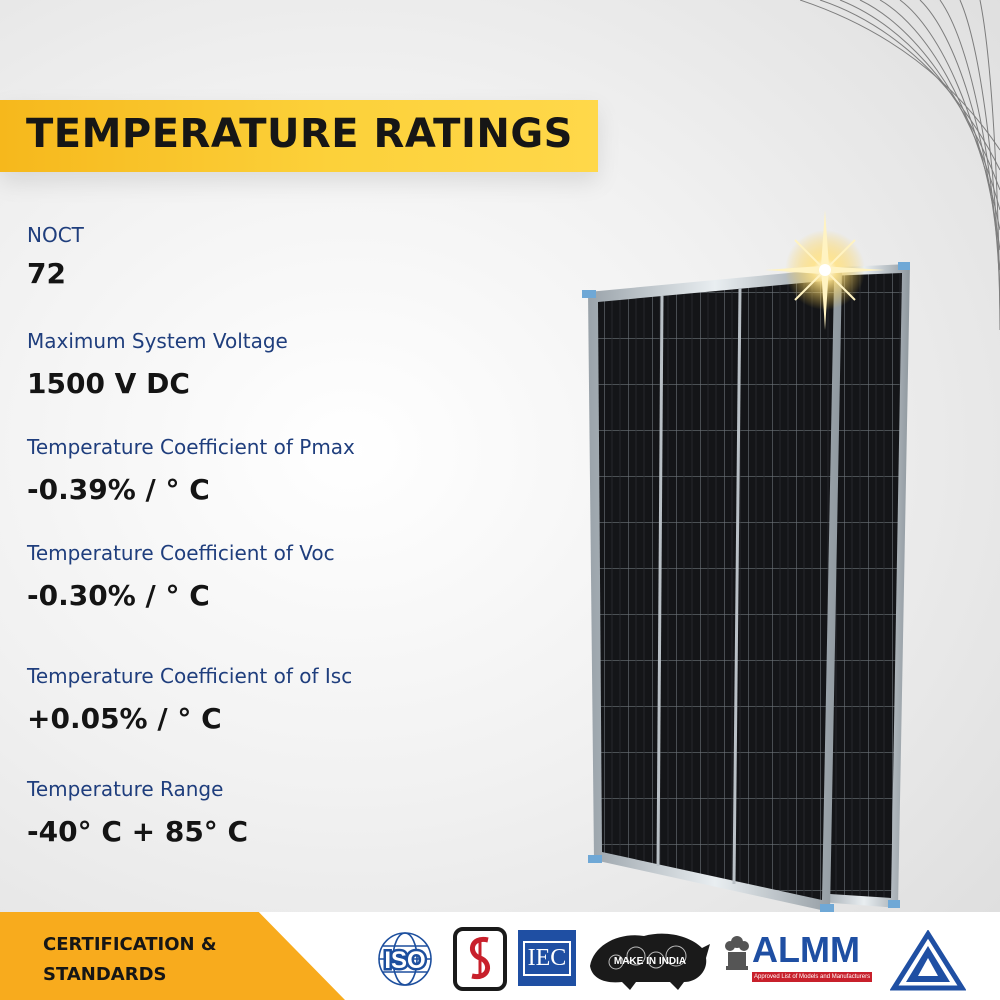 The width and height of the screenshot is (1000, 1000). Describe the element at coordinates (928, 960) in the screenshot. I see `bis-triangle-logo-icon` at that location.